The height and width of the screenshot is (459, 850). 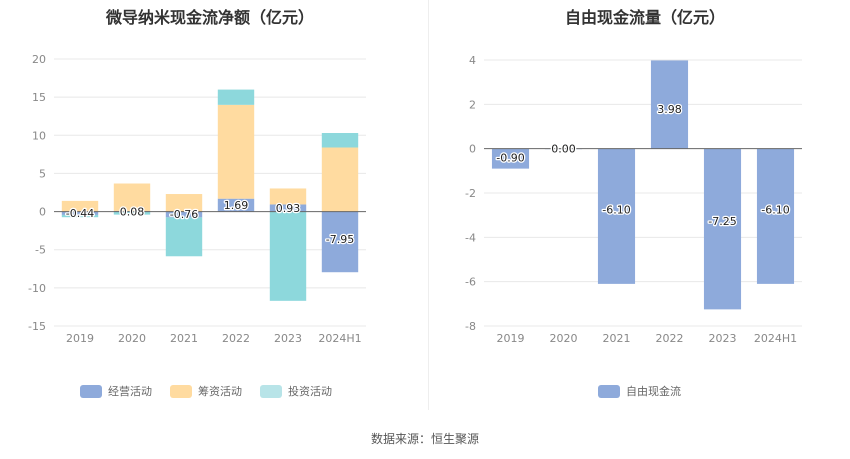 What do you see at coordinates (472, 60) in the screenshot?
I see `y-tick-label: 4` at bounding box center [472, 60].